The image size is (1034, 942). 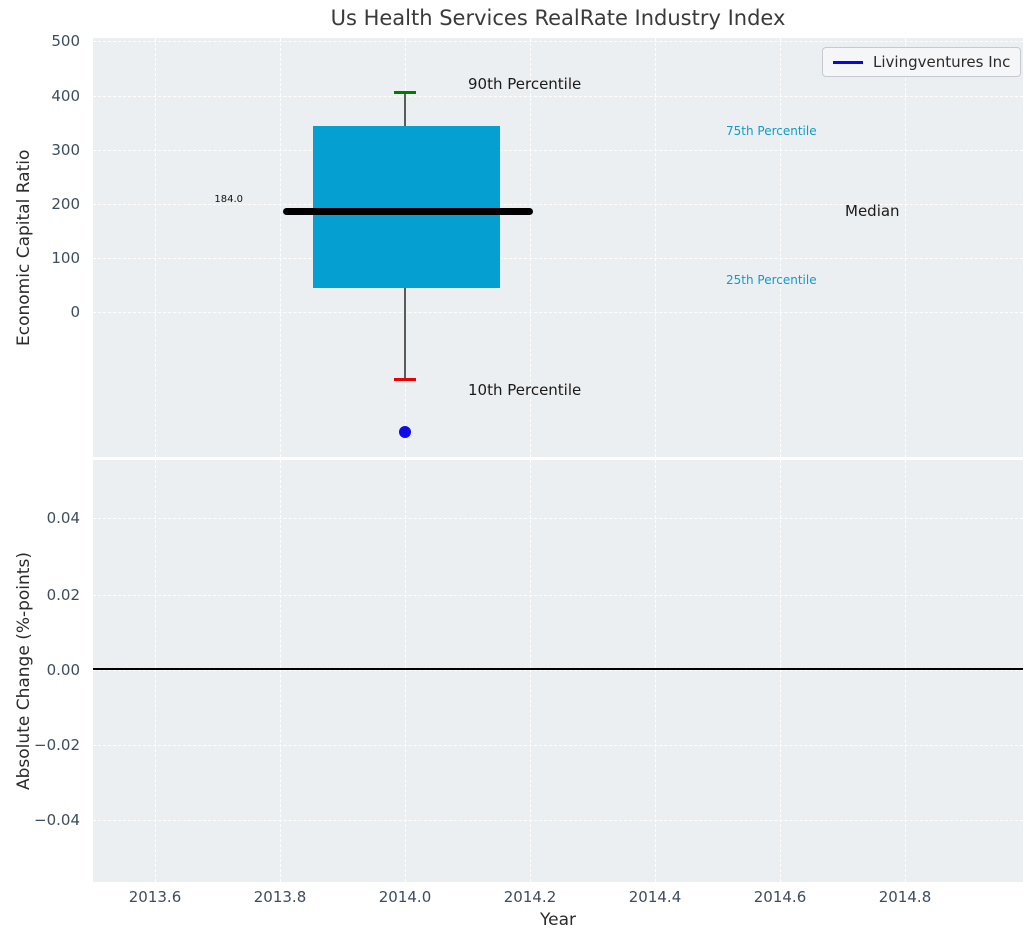 What do you see at coordinates (24, 671) in the screenshot?
I see `bottom-y-axis-label: Absolute Change (%-points)` at bounding box center [24, 671].